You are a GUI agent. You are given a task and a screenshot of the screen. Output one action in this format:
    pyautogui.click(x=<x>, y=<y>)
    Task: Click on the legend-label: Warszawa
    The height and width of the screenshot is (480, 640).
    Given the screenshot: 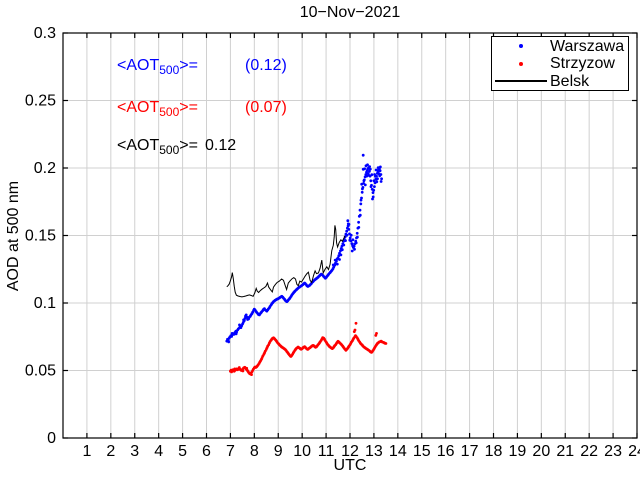 What is the action you would take?
    pyautogui.click(x=587, y=46)
    